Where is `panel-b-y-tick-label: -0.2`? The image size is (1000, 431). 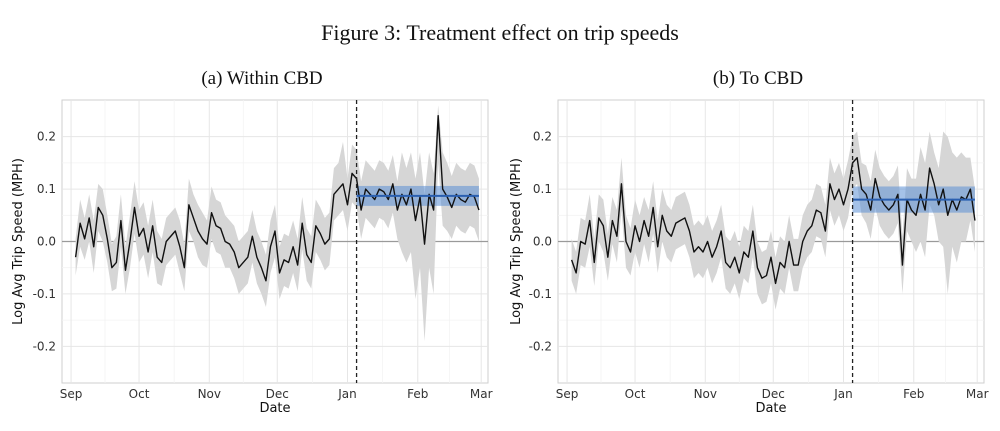
panel-b-y-tick-label: -0.2 is located at coordinates (540, 346).